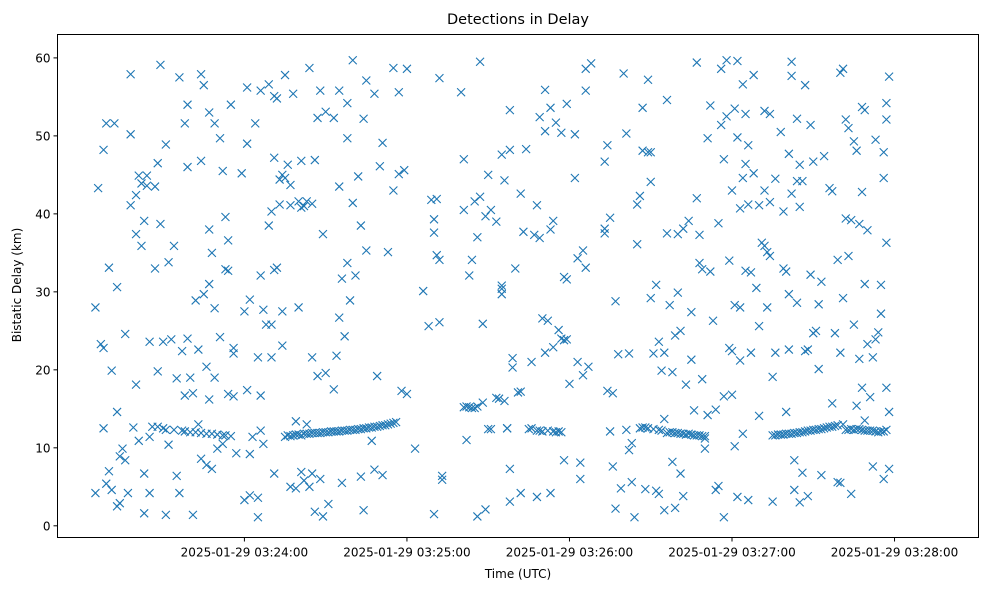  Describe the element at coordinates (517, 574) in the screenshot. I see `x-axis-label: Time (UTC)` at that location.